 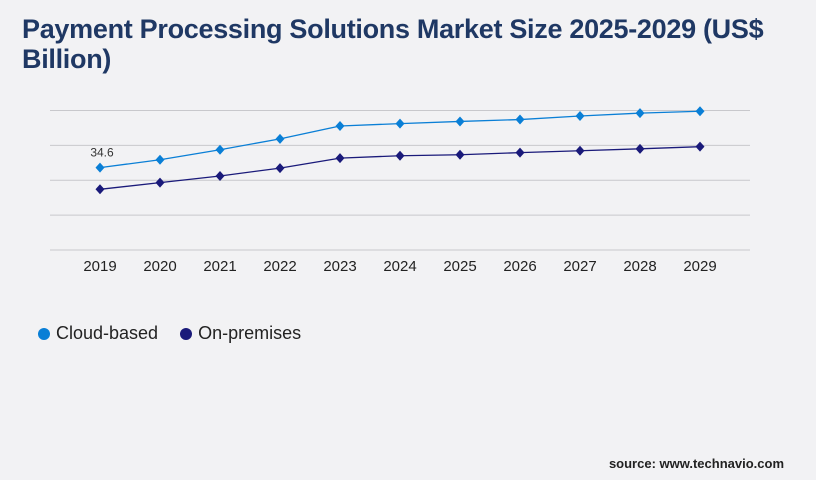 I want to click on x-tick-label: 2028, so click(x=639, y=266).